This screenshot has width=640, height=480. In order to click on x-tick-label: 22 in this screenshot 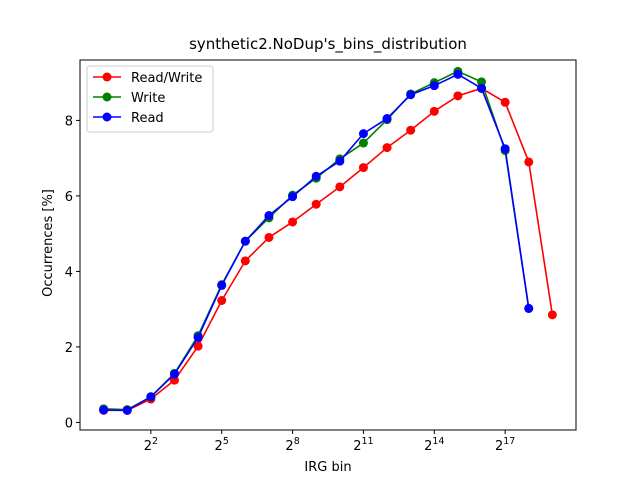, I will do `click(151, 445)`.